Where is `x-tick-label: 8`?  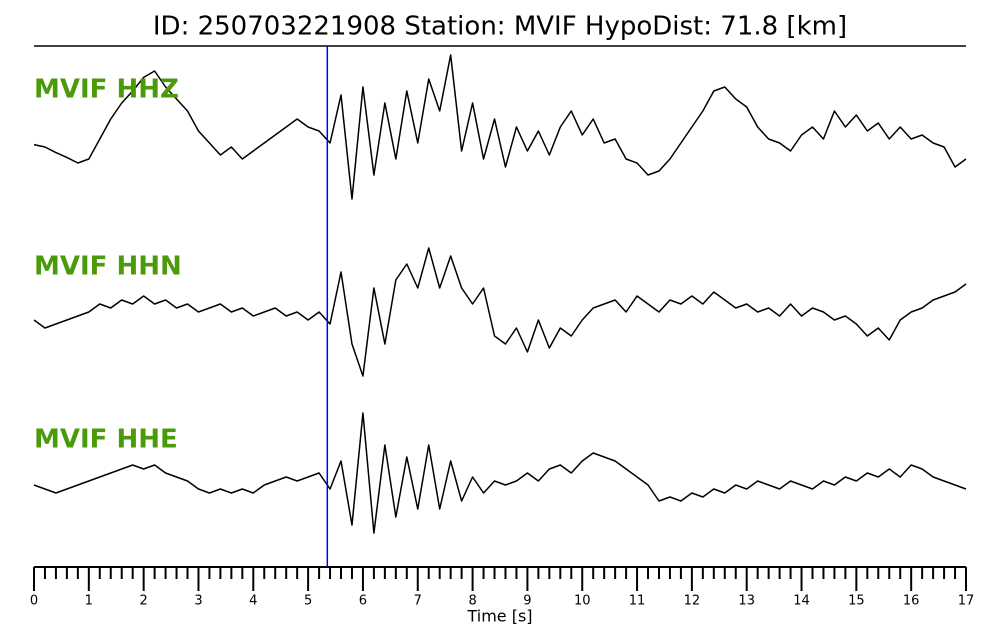 x-tick-label: 8 is located at coordinates (472, 601).